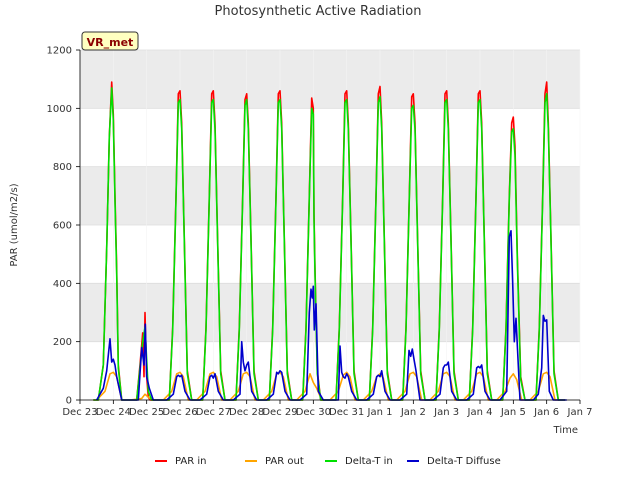  What do you see at coordinates (59, 109) in the screenshot?
I see `y-tick-label: 1000` at bounding box center [59, 109].